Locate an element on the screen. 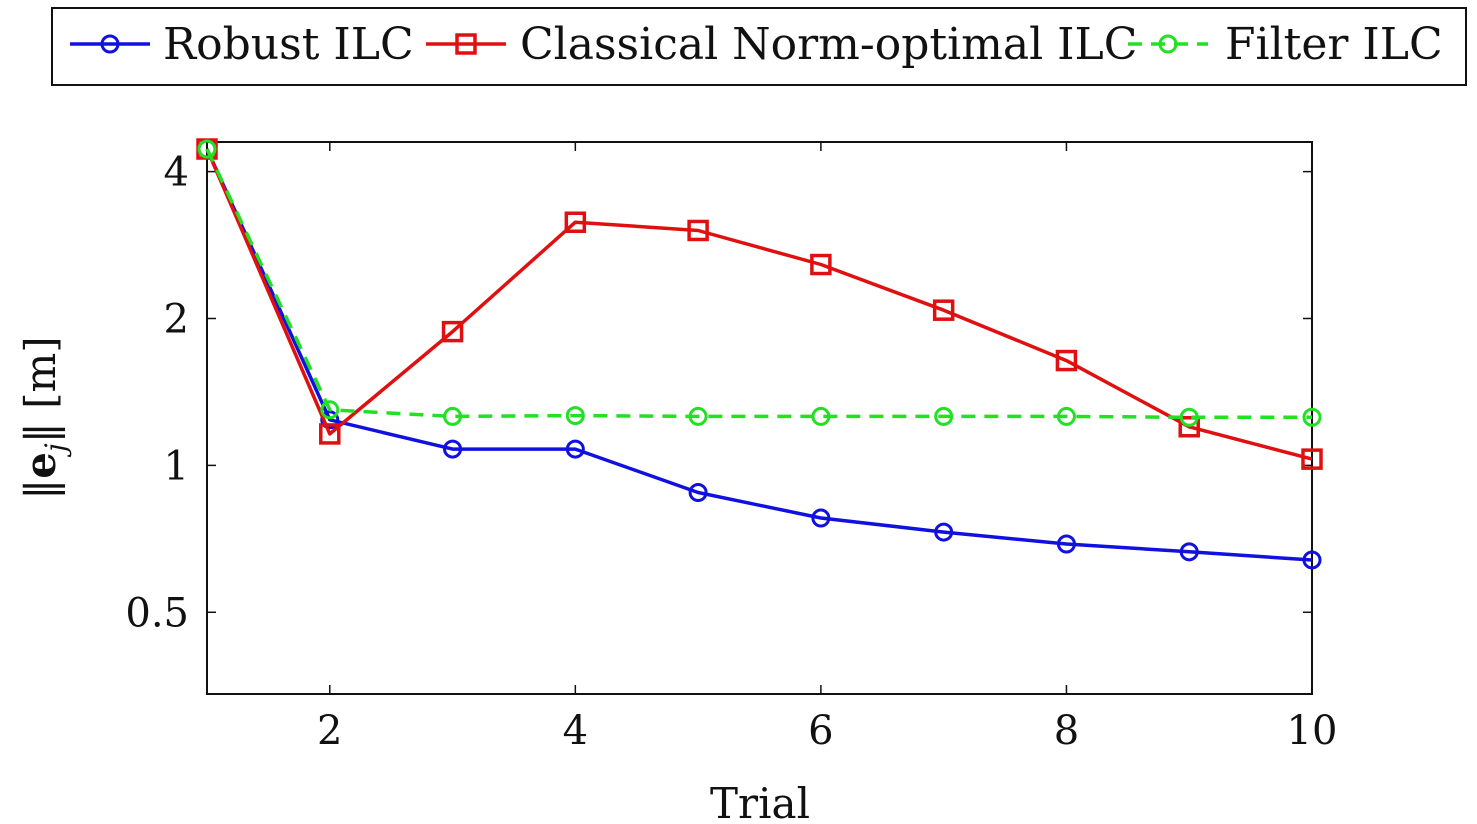  x-tick-label: 6 is located at coordinates (820, 731).